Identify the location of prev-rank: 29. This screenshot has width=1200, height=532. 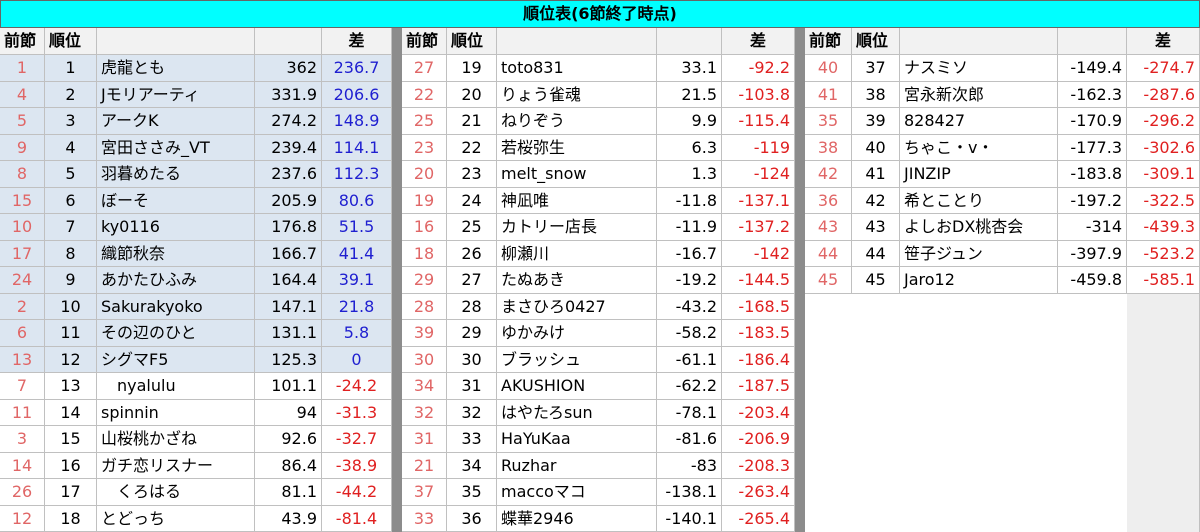
(424, 280).